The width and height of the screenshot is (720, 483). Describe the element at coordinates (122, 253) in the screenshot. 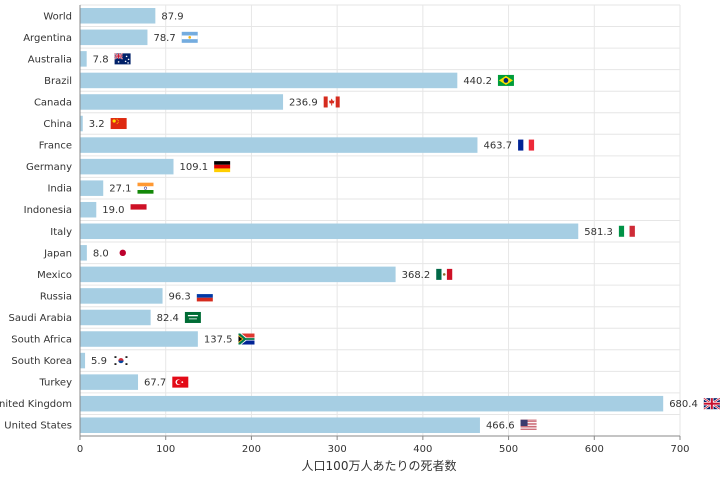

I see `japan-flag-icon` at that location.